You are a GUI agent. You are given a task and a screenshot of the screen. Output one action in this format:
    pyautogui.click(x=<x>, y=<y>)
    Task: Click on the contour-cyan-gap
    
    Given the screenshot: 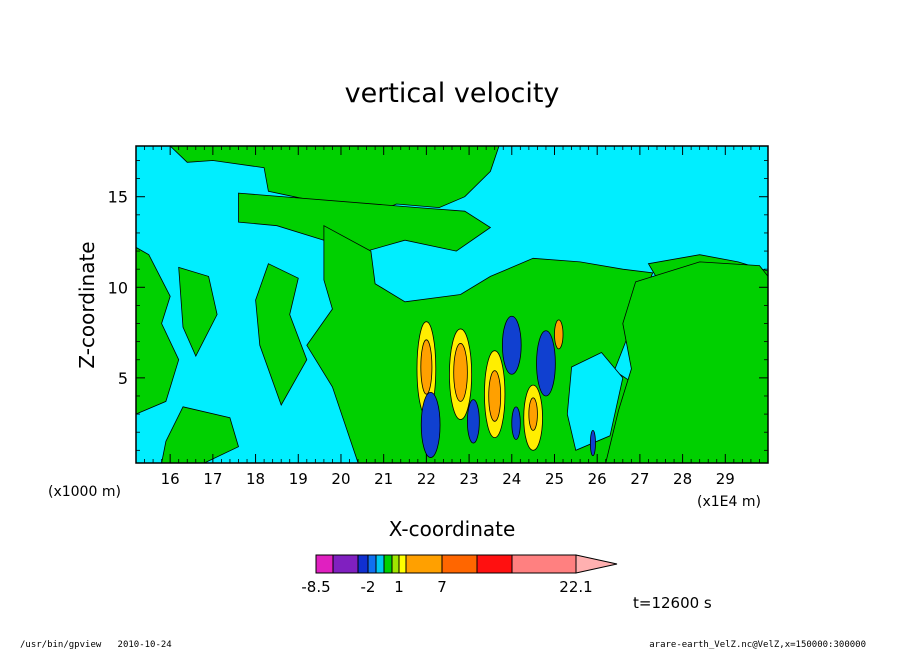 What is the action you would take?
    pyautogui.click(x=595, y=401)
    